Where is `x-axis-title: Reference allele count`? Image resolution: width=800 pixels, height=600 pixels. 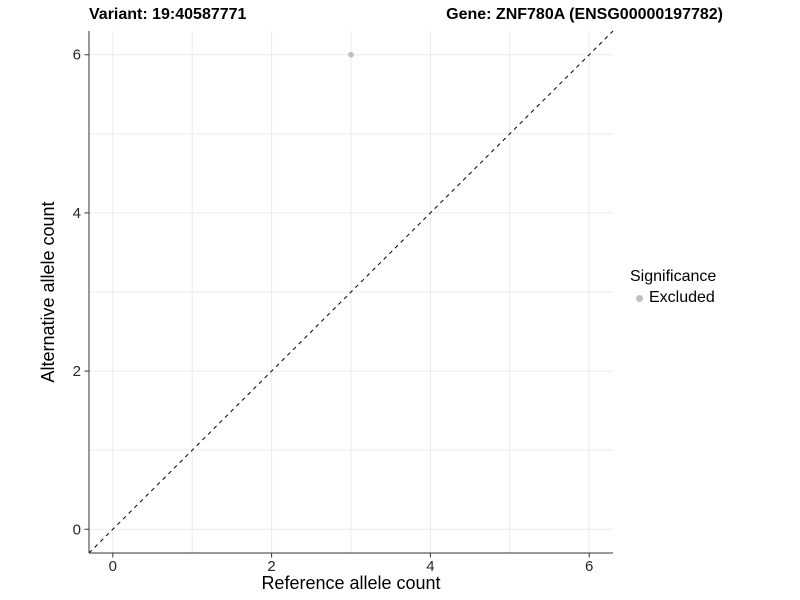
x-axis-title: Reference allele count is located at coordinates (351, 583).